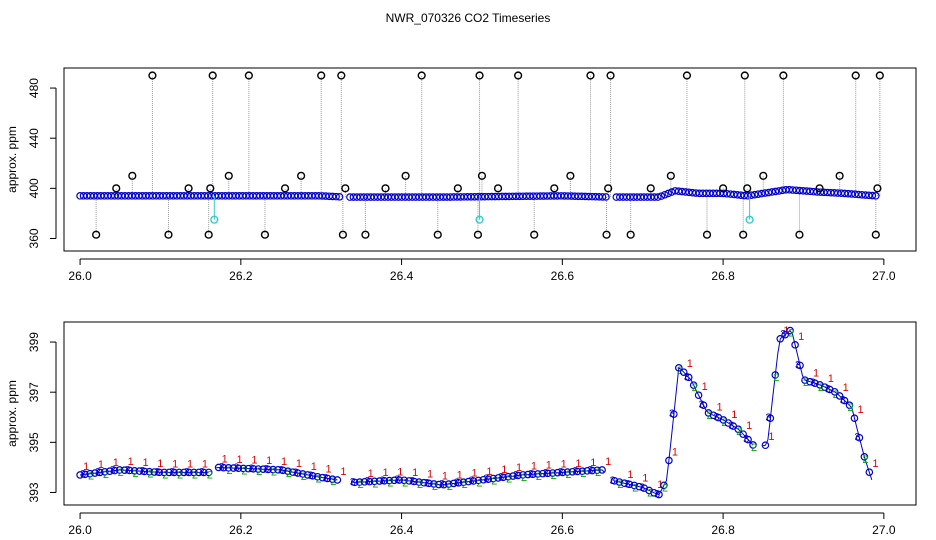  What do you see at coordinates (723, 276) in the screenshot?
I see `x-tick-label: 26.8` at bounding box center [723, 276].